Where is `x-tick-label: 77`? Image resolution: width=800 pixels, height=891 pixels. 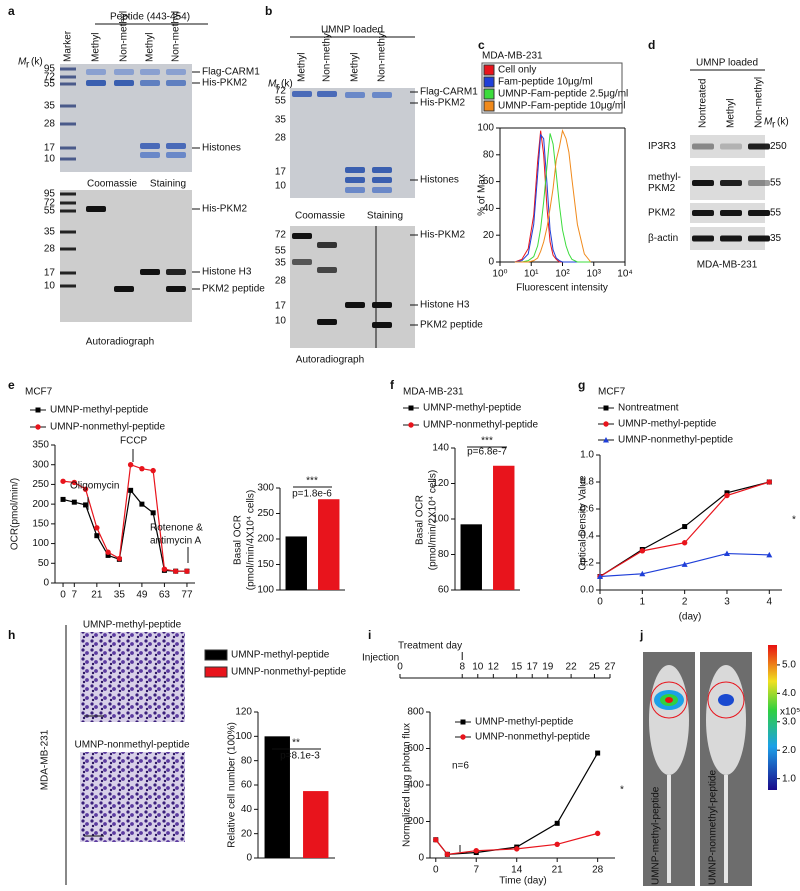
x-tick-label: 77 is located at coordinates (187, 595).